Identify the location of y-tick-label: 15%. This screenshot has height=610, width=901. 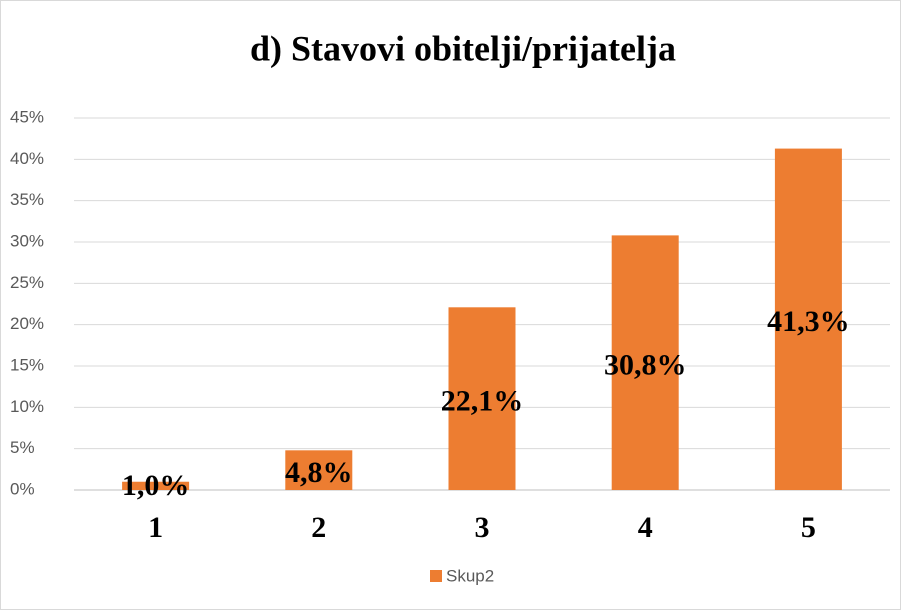
(27, 364).